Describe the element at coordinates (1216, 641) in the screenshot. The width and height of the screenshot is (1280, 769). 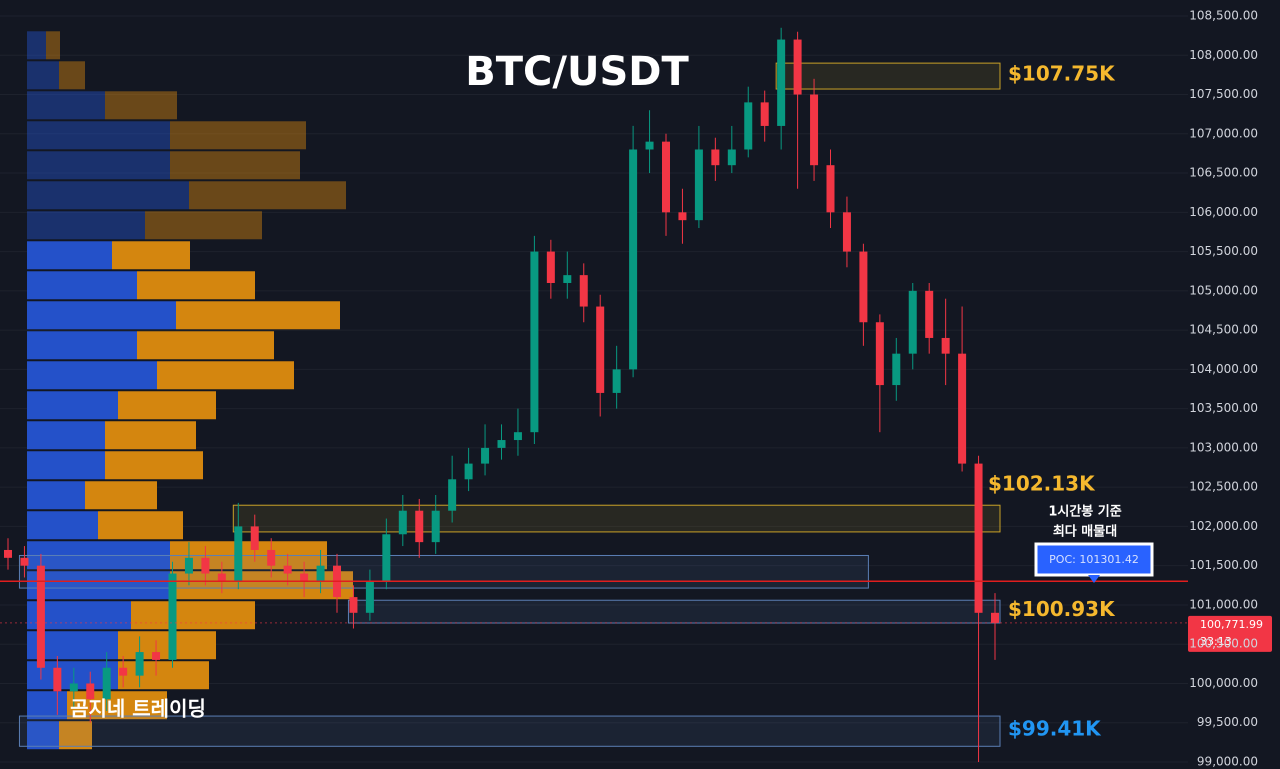
I see `countdown: 33:13` at that location.